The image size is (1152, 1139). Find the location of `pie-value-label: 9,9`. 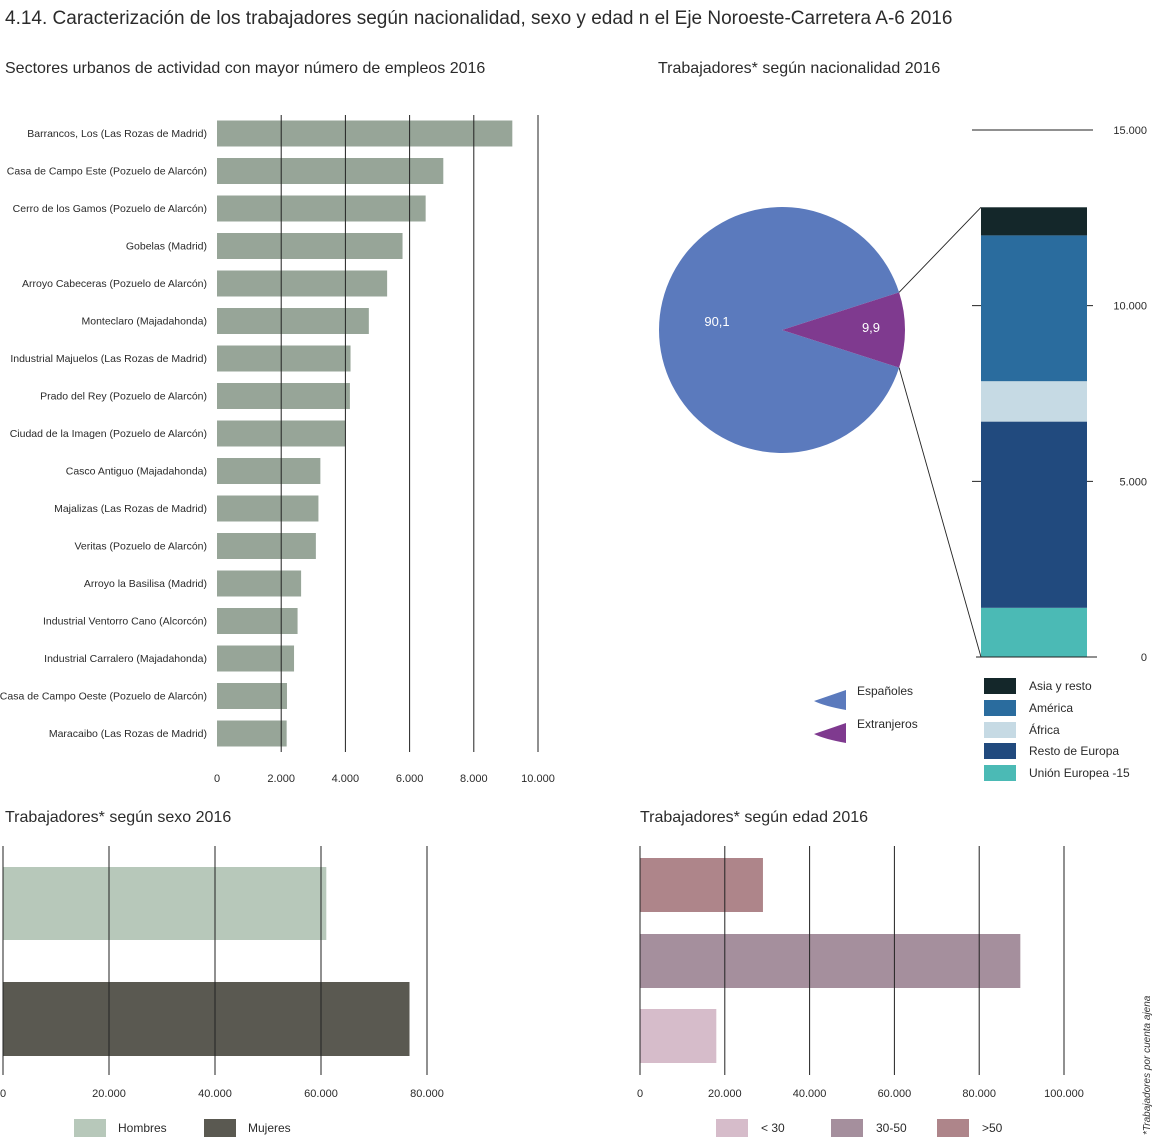

pie-value-label: 9,9 is located at coordinates (871, 327).